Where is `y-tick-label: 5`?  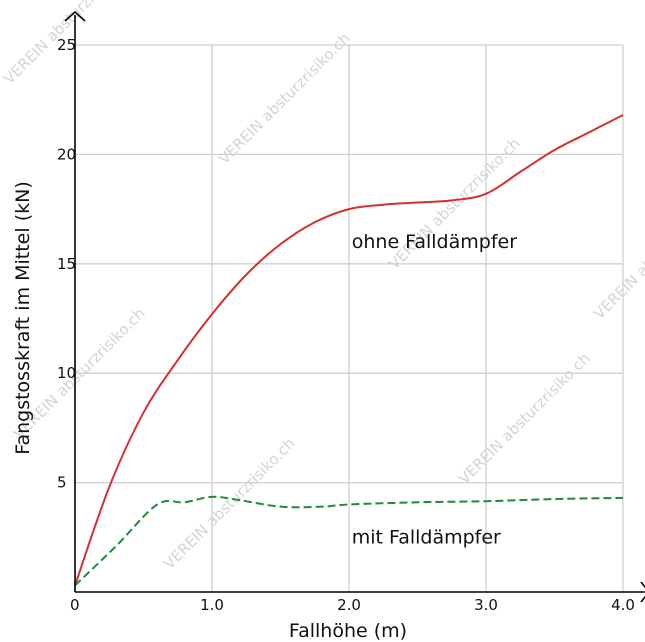
y-tick-label: 5 is located at coordinates (62, 483).